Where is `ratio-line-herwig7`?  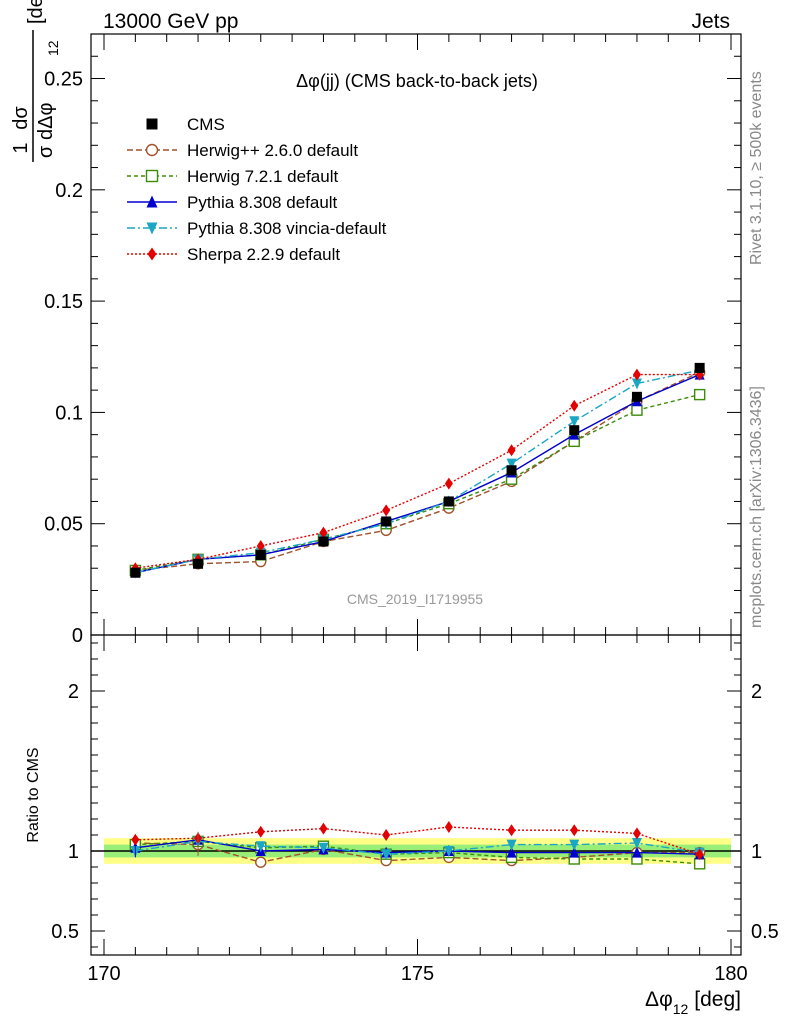 ratio-line-herwig7 is located at coordinates (417, 852).